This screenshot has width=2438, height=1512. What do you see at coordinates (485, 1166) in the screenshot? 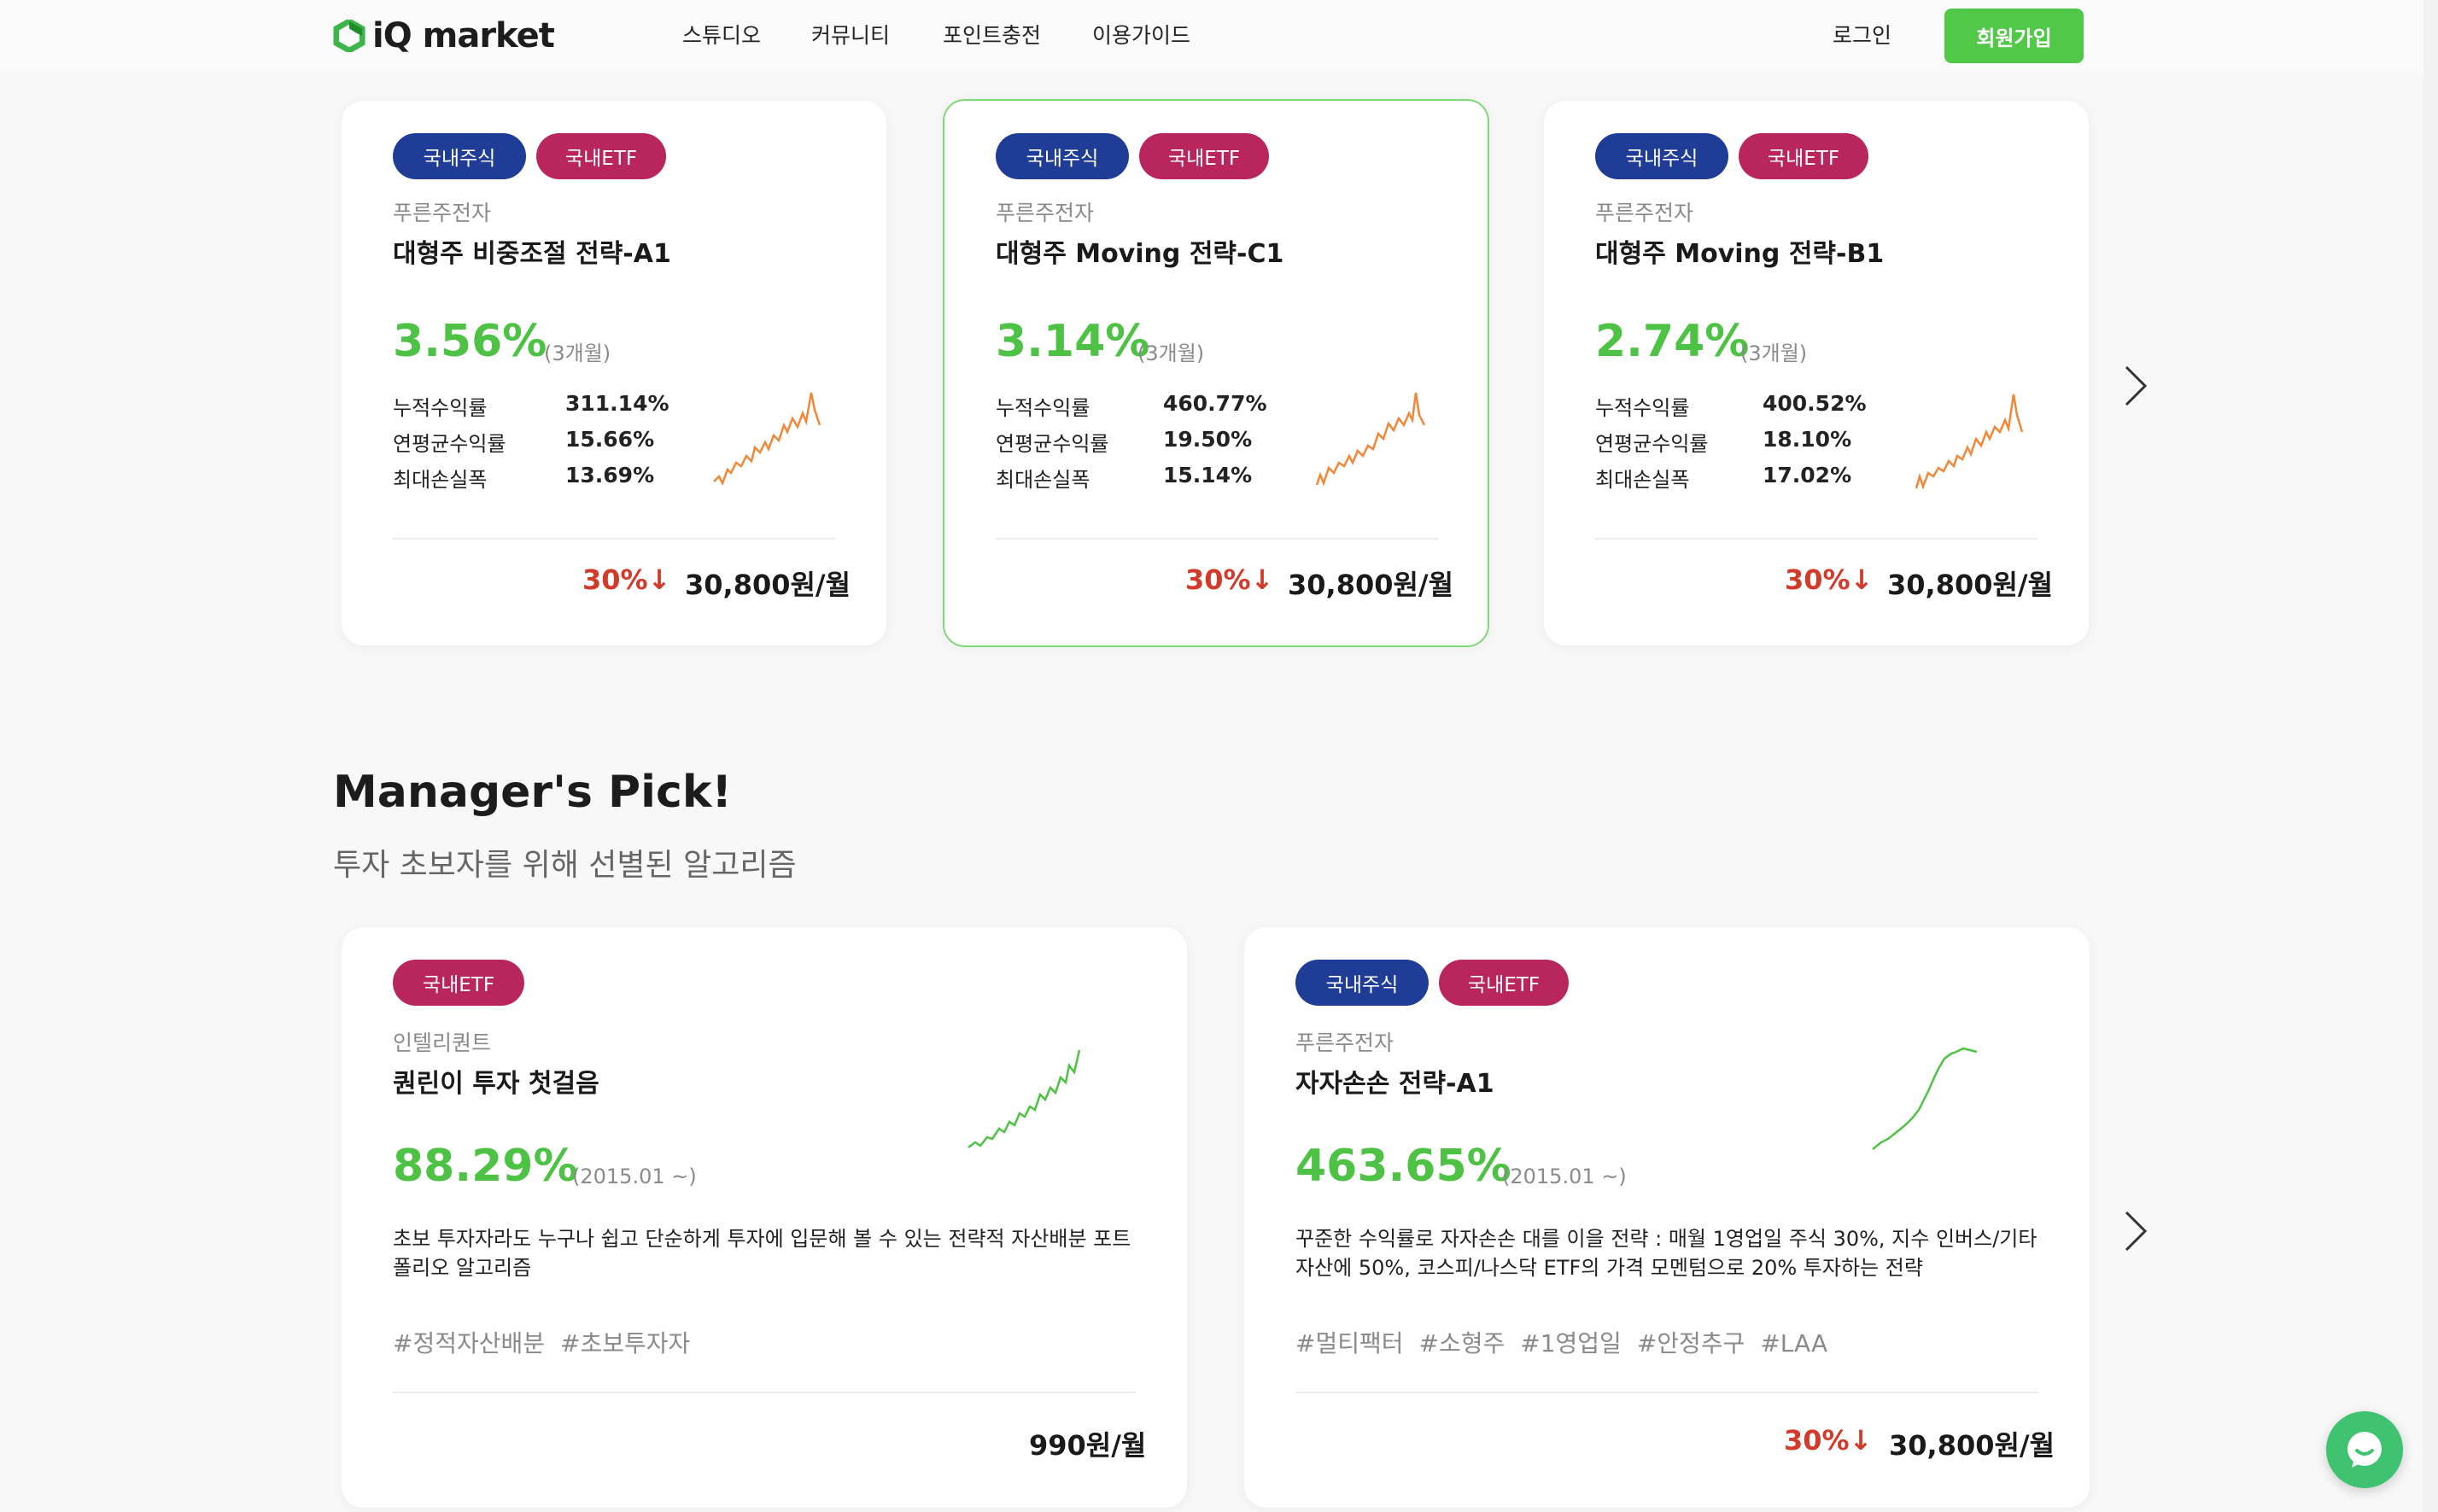
I see `return-value: 88.29%` at bounding box center [485, 1166].